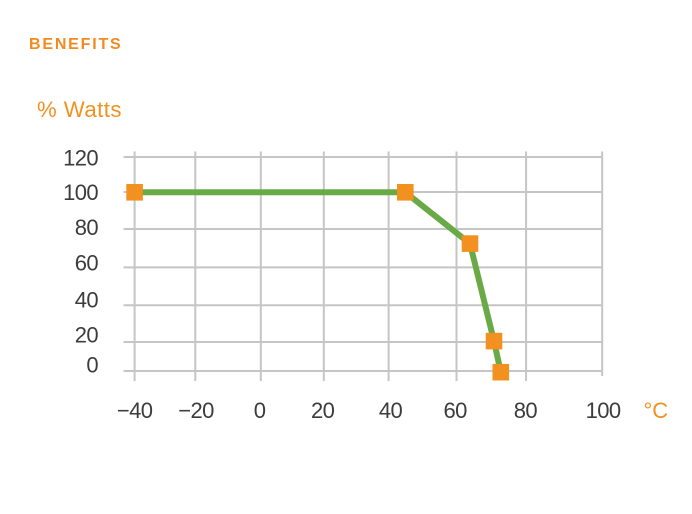 The image size is (692, 514). I want to click on svg-text: °C, so click(656, 410).